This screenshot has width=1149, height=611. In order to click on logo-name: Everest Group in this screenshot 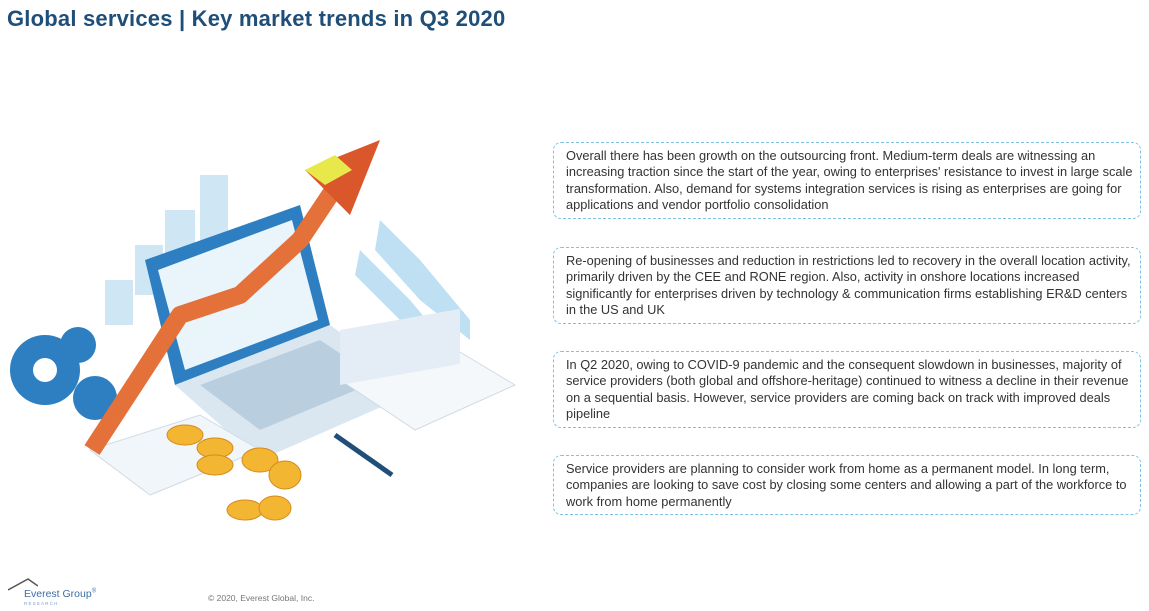, I will do `click(58, 594)`.